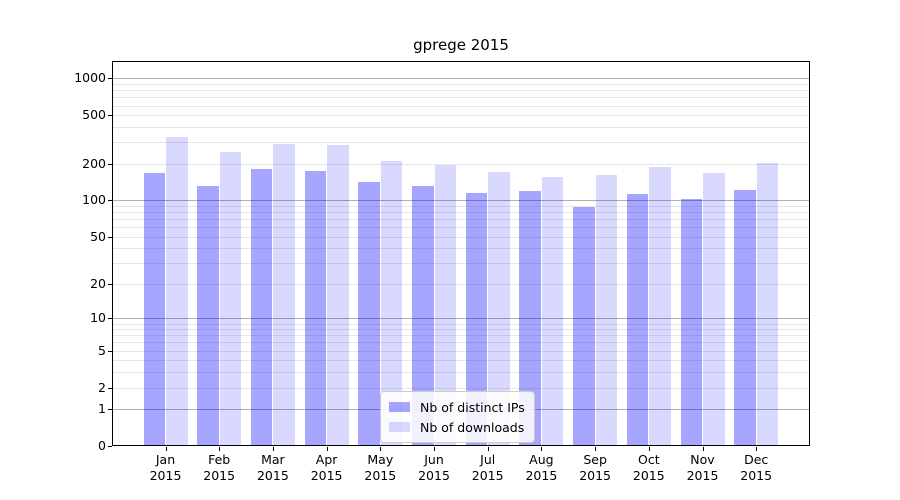 The height and width of the screenshot is (500, 900). I want to click on x-tick-label-oct: Oct 2015, so click(649, 467).